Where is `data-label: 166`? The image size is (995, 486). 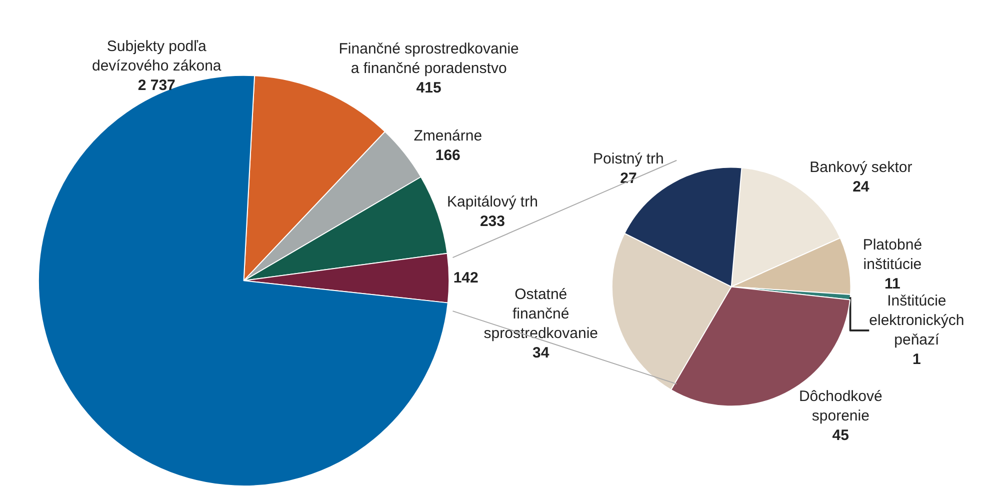 data-label: 166 is located at coordinates (447, 155).